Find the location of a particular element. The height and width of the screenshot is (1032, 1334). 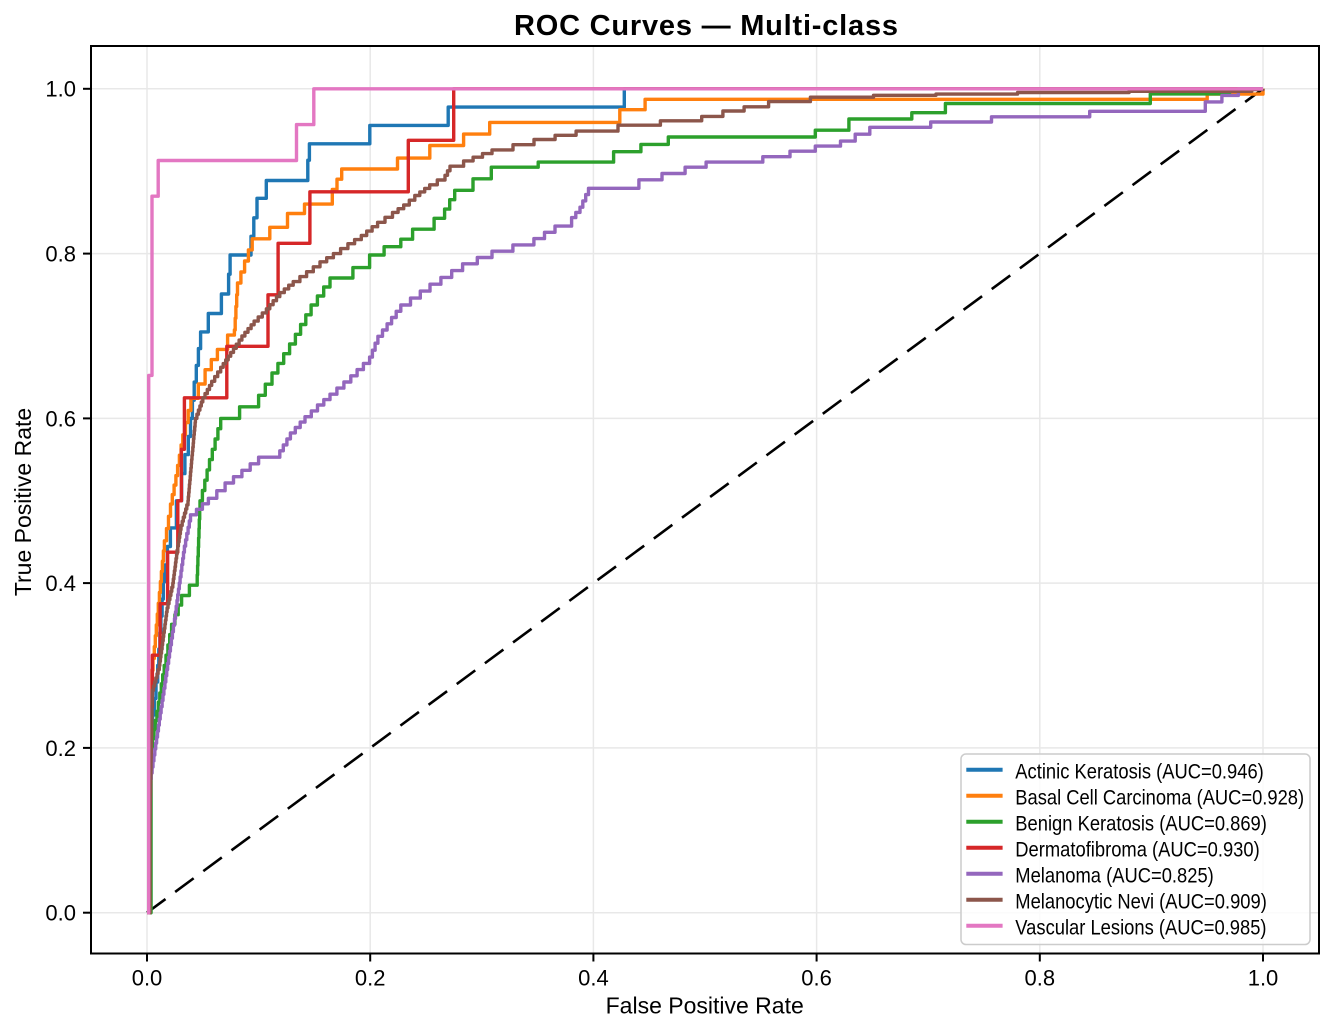

svg-text: Melanoma (AUC=0.825) is located at coordinates (1114, 876).